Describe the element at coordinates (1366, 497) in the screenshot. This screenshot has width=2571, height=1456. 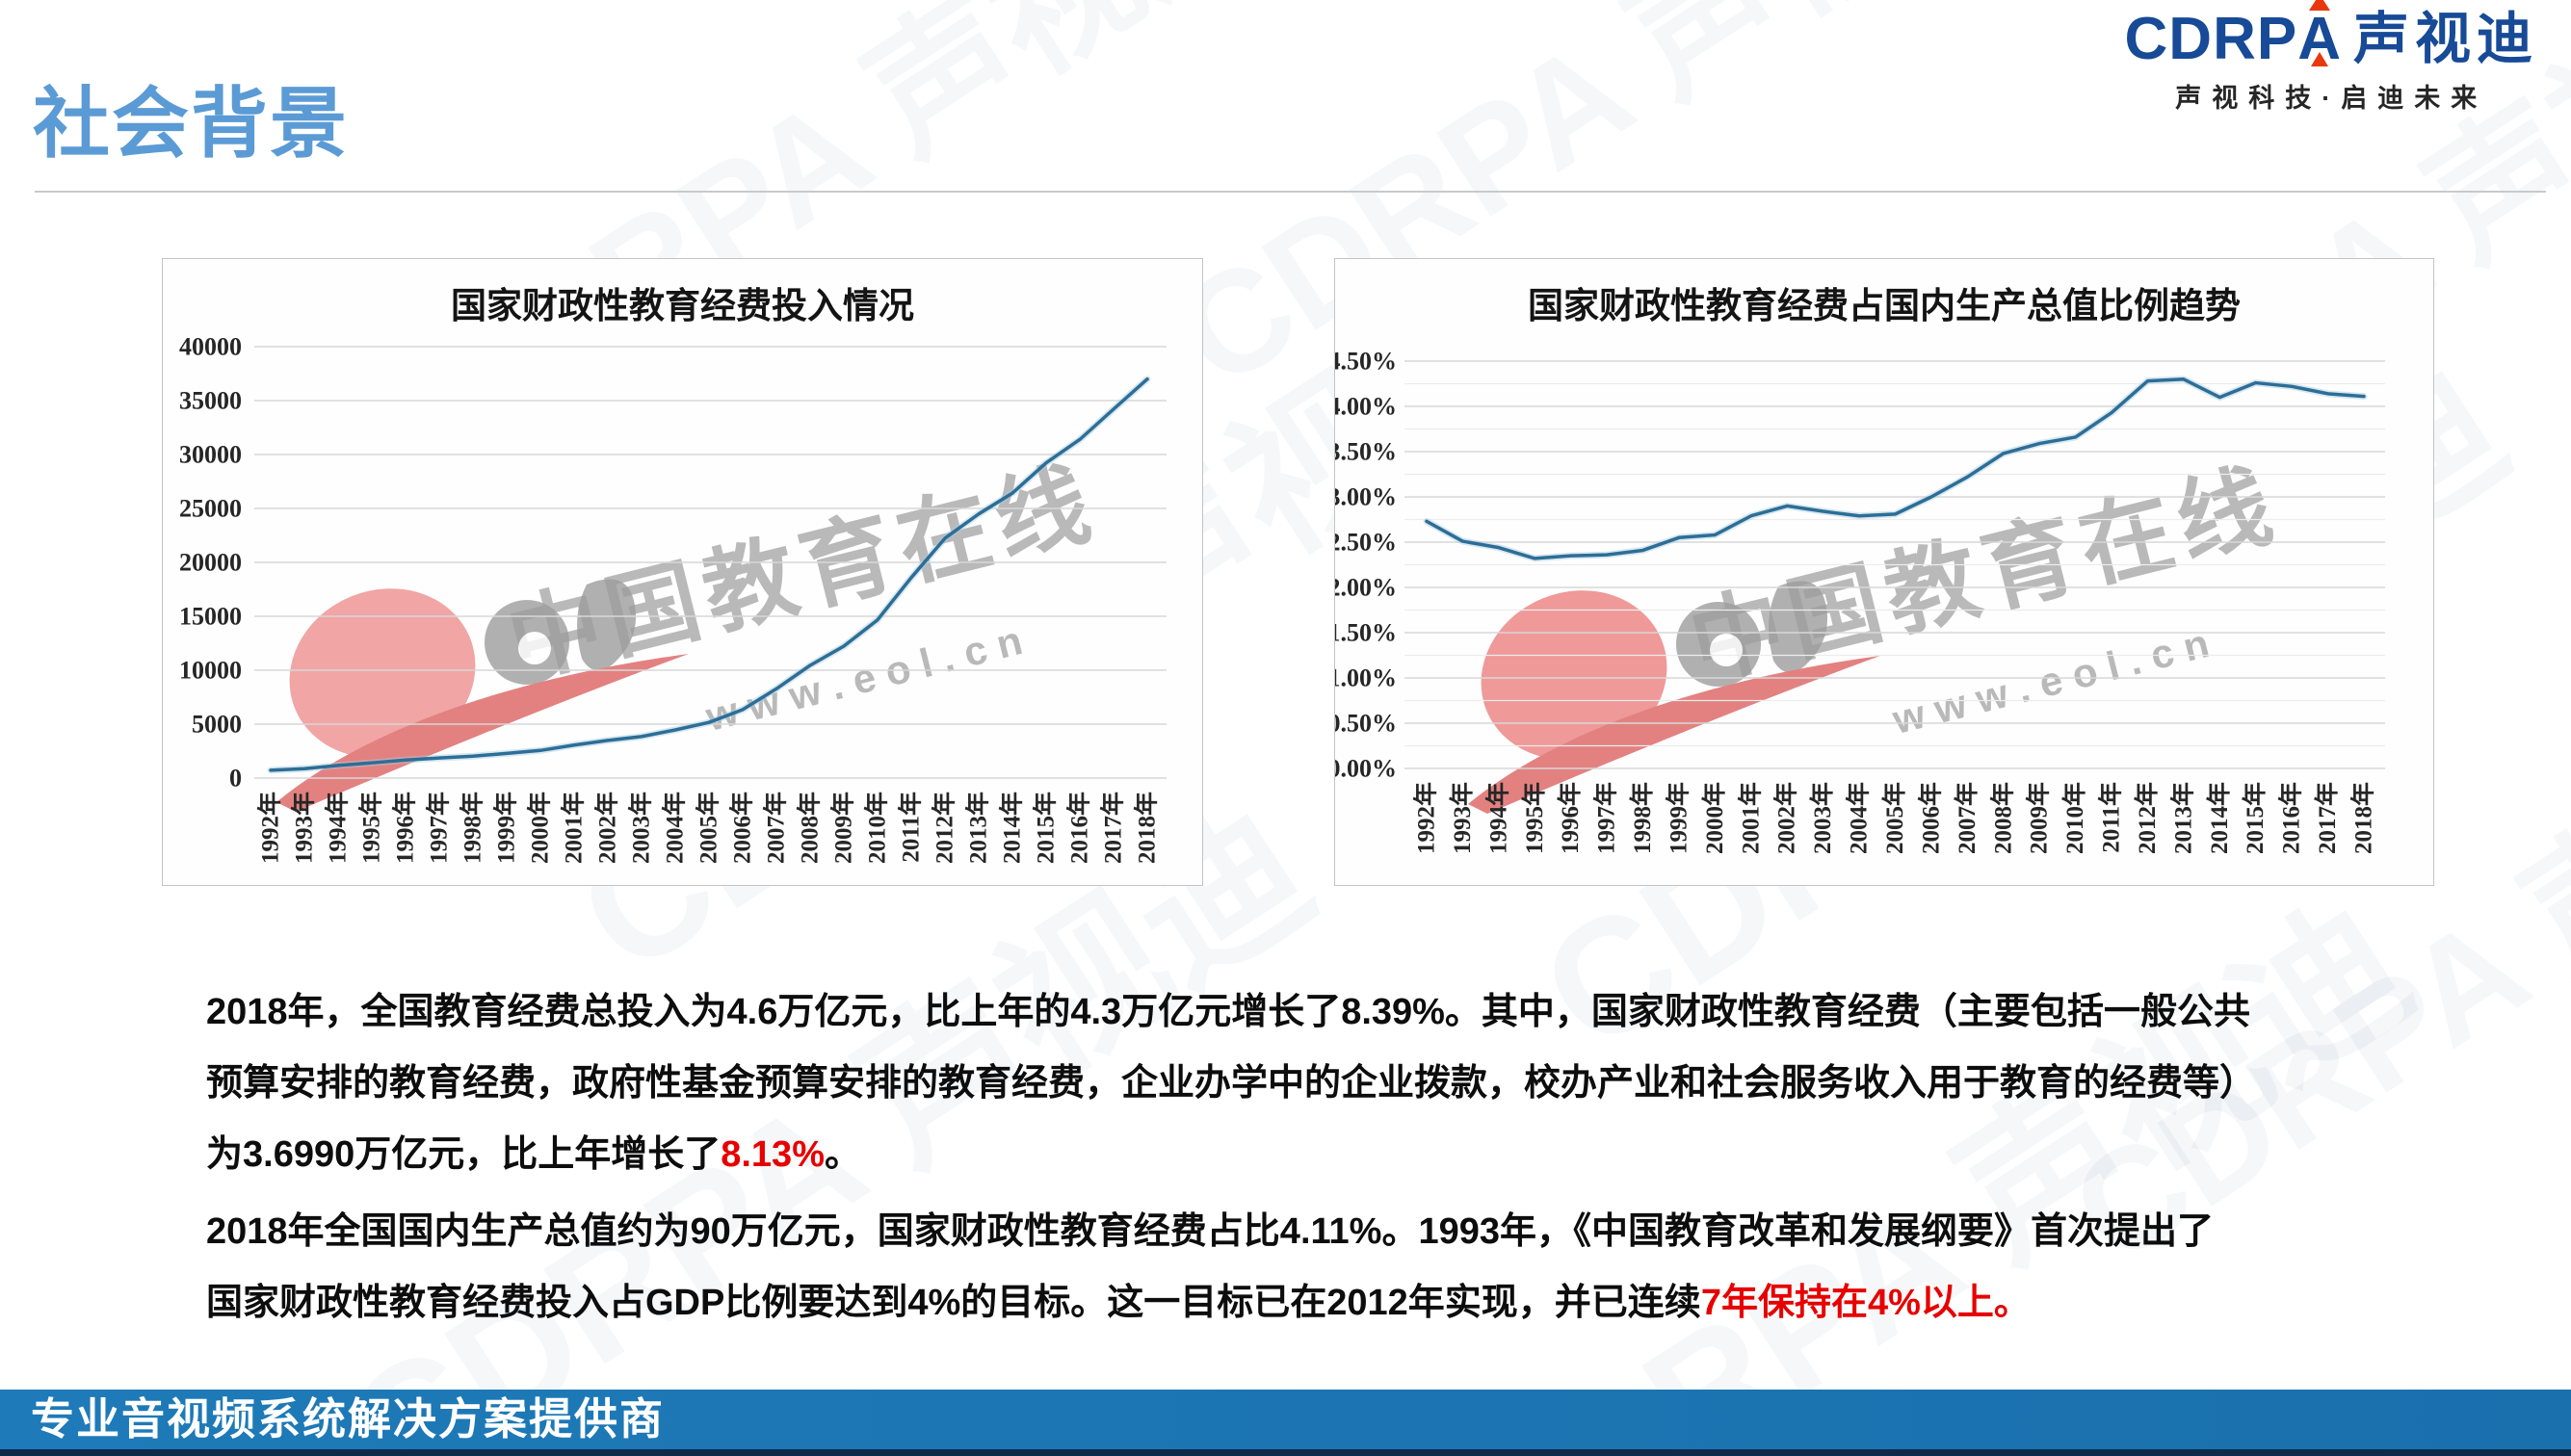
I see `svg-text: 3.00%` at that location.